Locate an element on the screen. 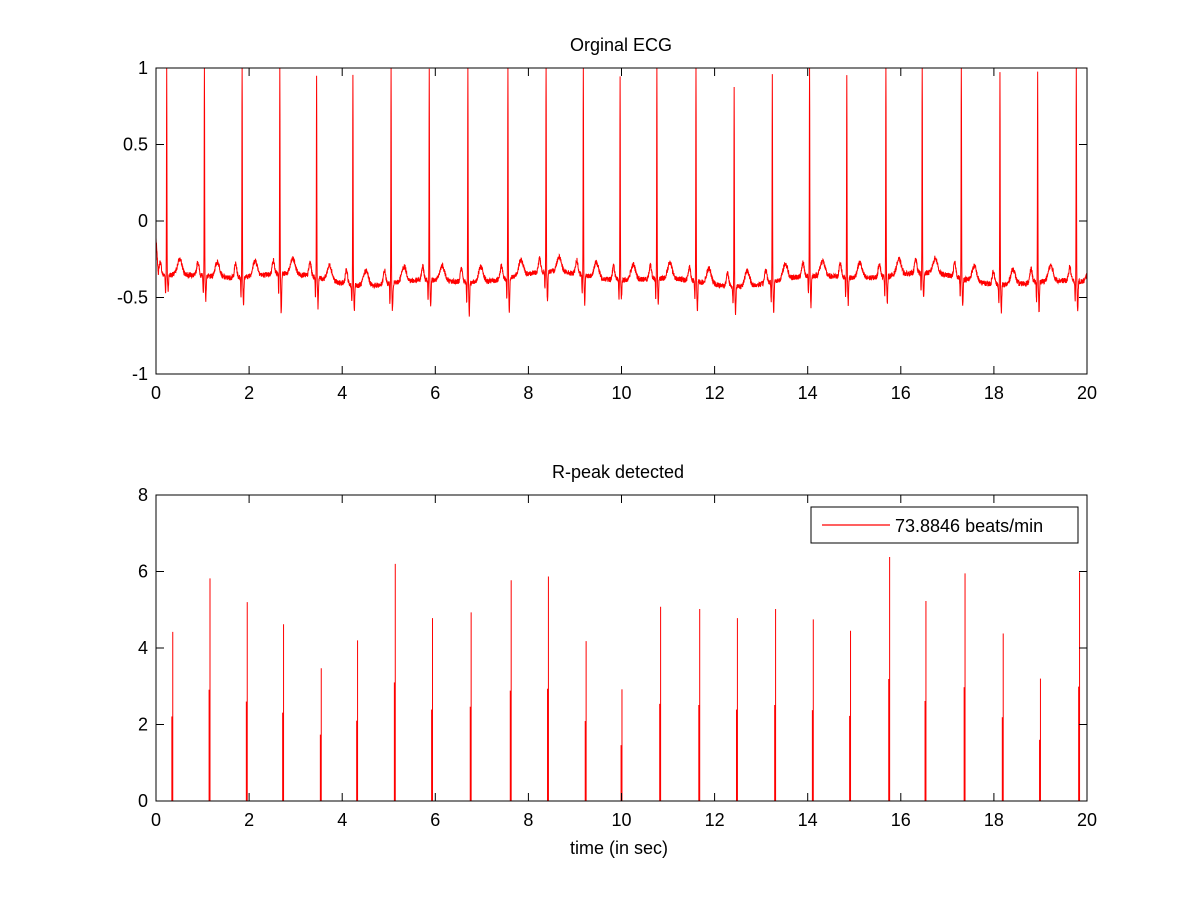 This screenshot has width=1201, height=901. x-axis-label-bottom: time (in sec) is located at coordinates (619, 848).